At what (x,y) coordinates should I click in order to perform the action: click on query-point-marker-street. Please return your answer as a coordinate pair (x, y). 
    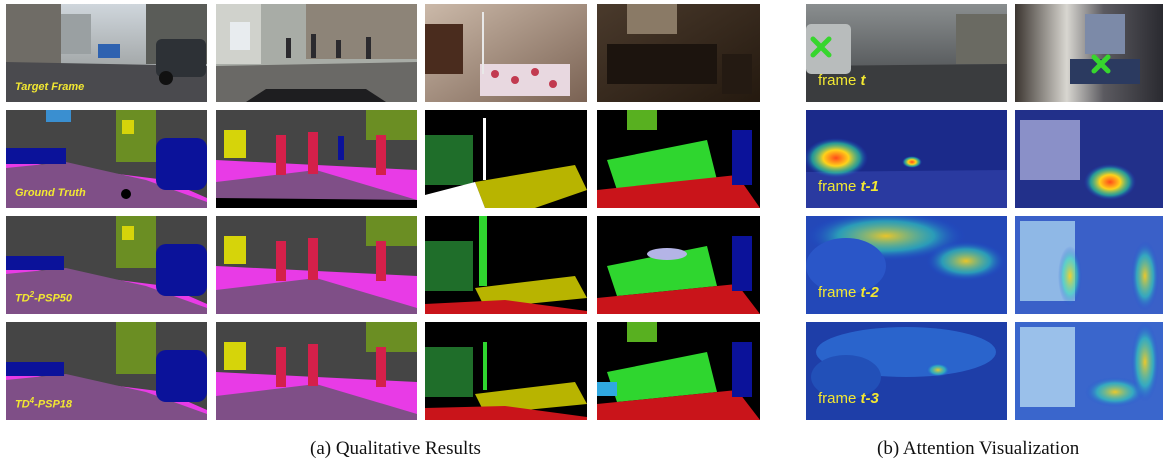
    Looking at the image, I should click on (821, 47).